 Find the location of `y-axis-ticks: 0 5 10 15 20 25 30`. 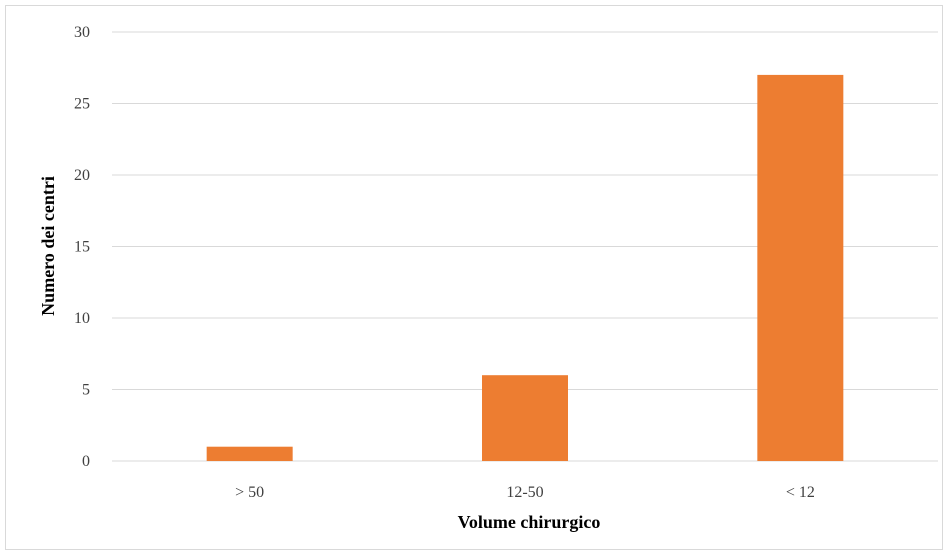

y-axis-ticks: 0 5 10 15 20 25 30 is located at coordinates (82, 247).